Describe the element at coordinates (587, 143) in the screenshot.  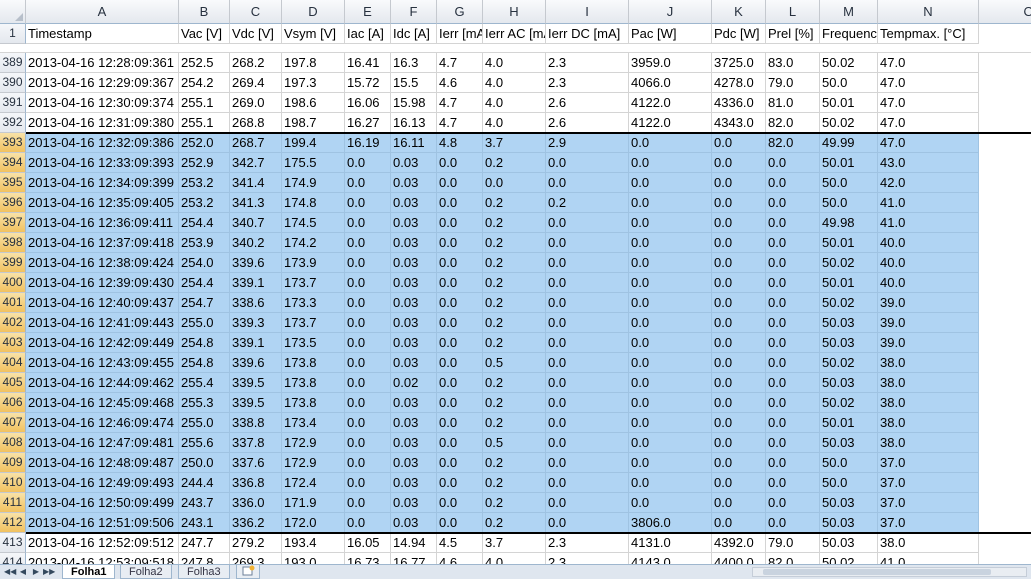
I see `cell: 2.9` at that location.